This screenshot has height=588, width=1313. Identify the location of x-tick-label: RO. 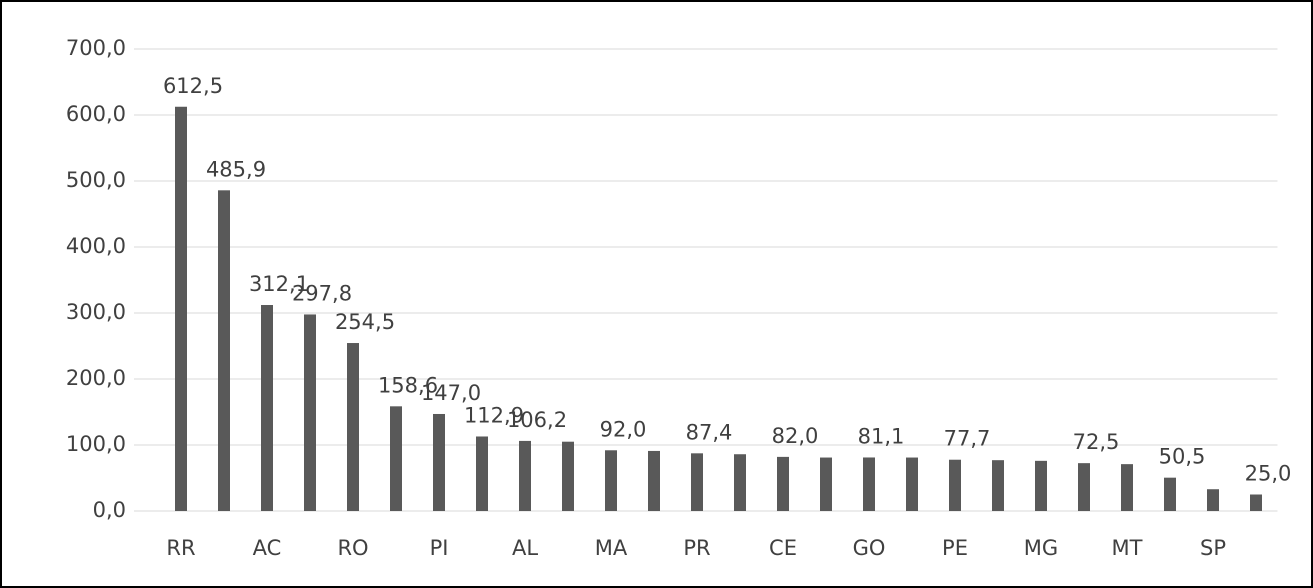
(352, 548).